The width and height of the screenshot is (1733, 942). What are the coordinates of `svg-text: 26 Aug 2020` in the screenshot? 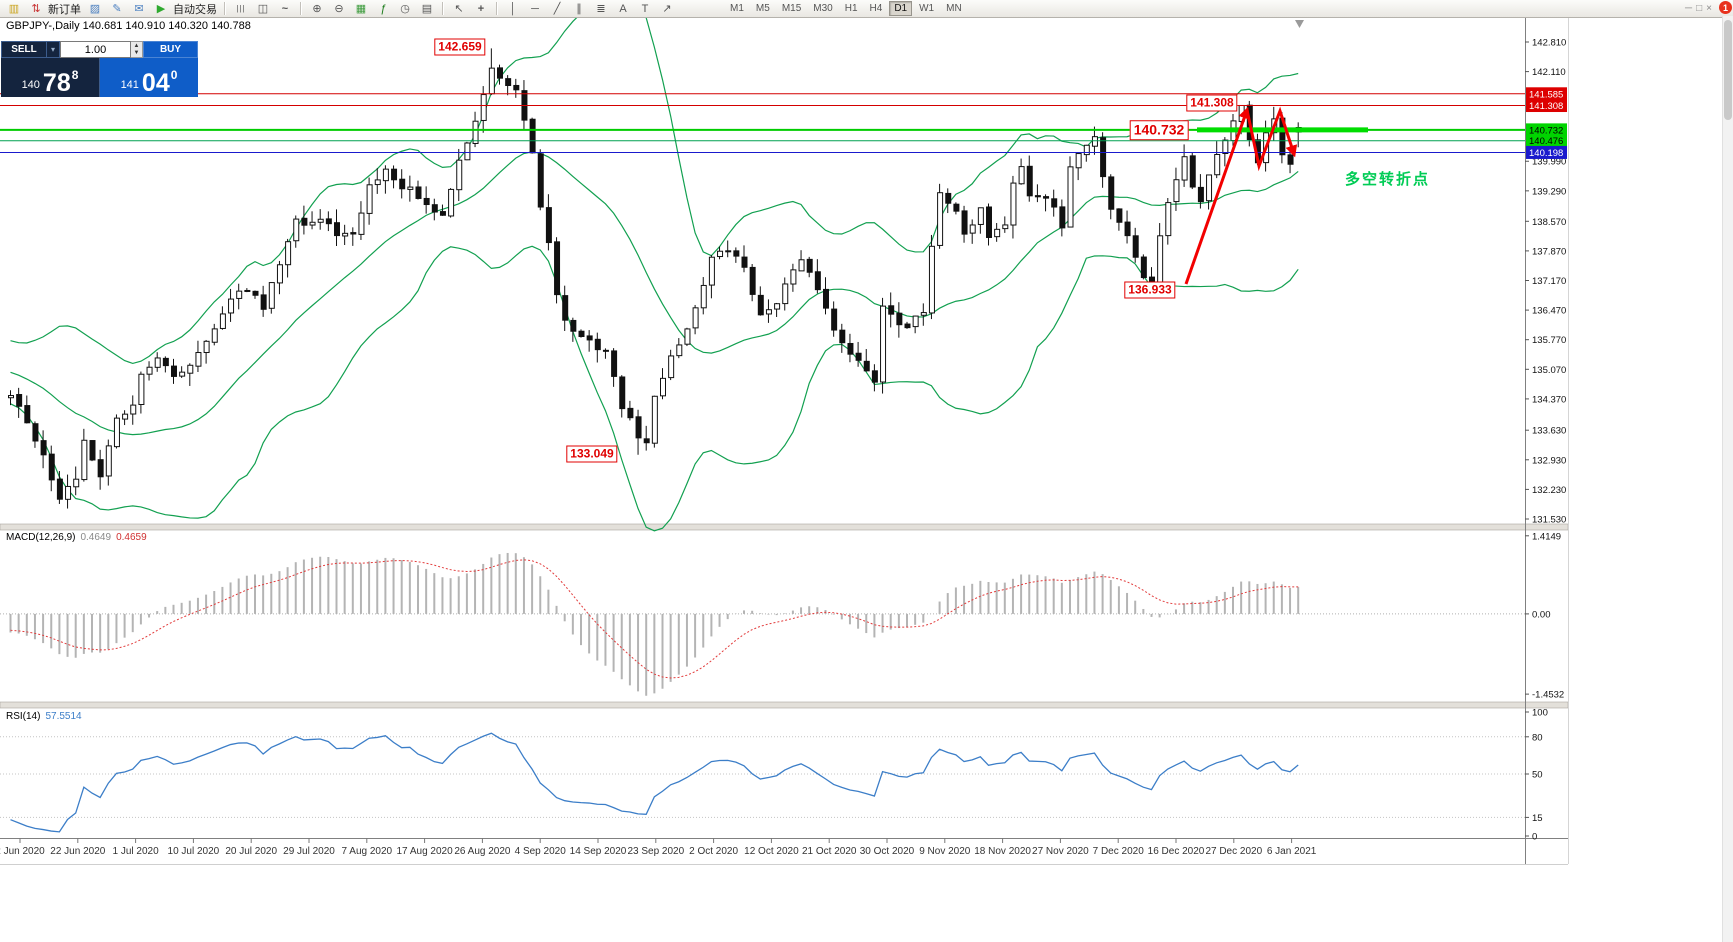 It's located at (482, 851).